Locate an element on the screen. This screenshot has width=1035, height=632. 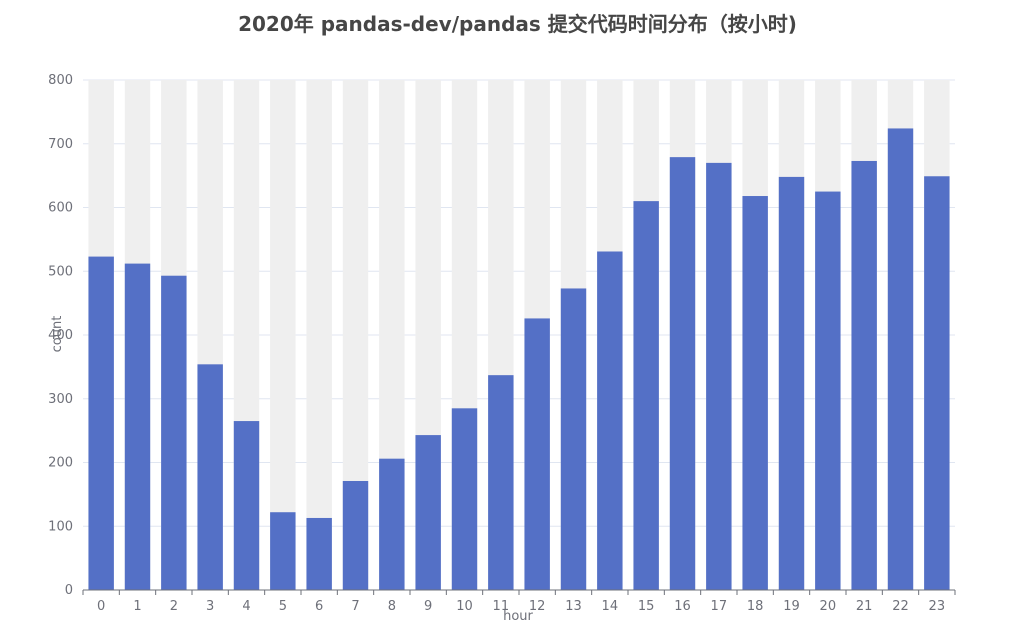
x-tick-label-22: 22 is located at coordinates (900, 606).